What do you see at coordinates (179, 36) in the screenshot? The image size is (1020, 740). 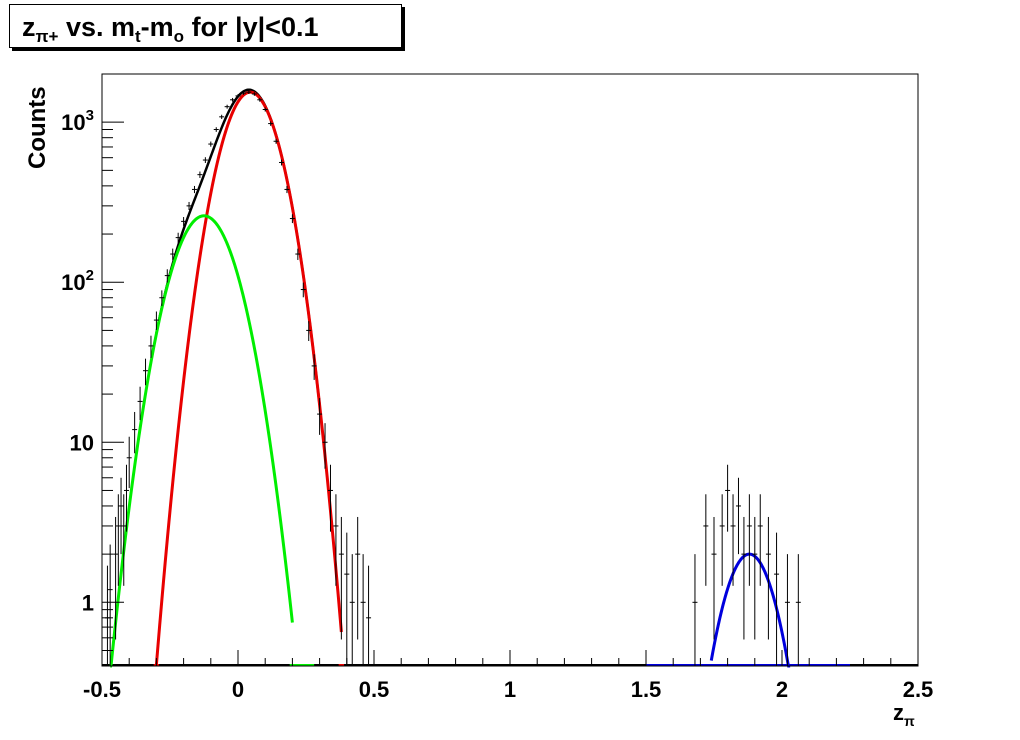 I see `title-mo-subscript: o` at bounding box center [179, 36].